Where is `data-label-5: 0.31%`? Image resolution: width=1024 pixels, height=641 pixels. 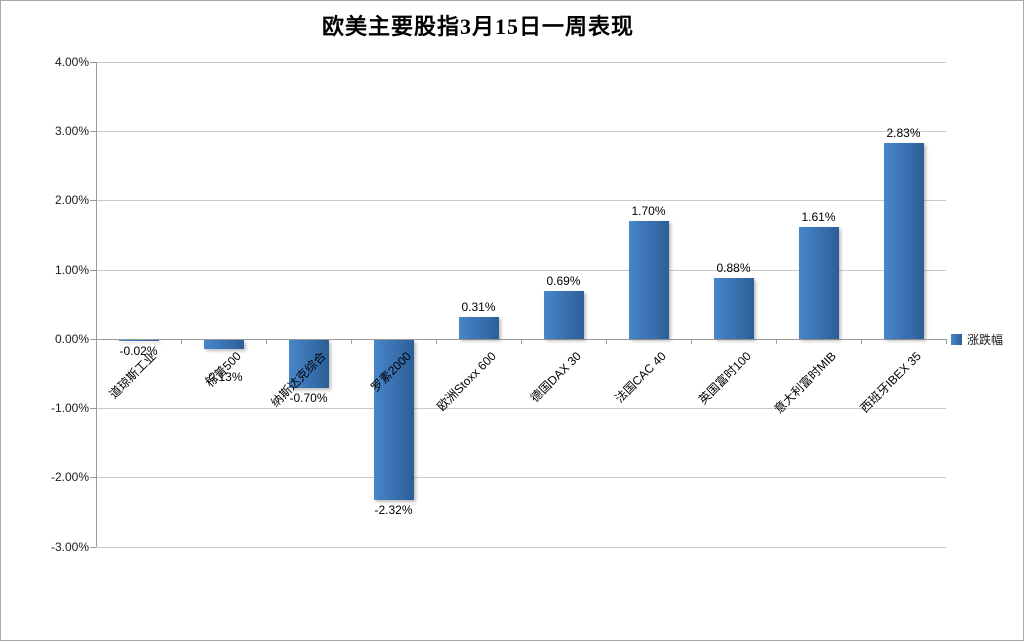 data-label-5: 0.31% is located at coordinates (478, 307).